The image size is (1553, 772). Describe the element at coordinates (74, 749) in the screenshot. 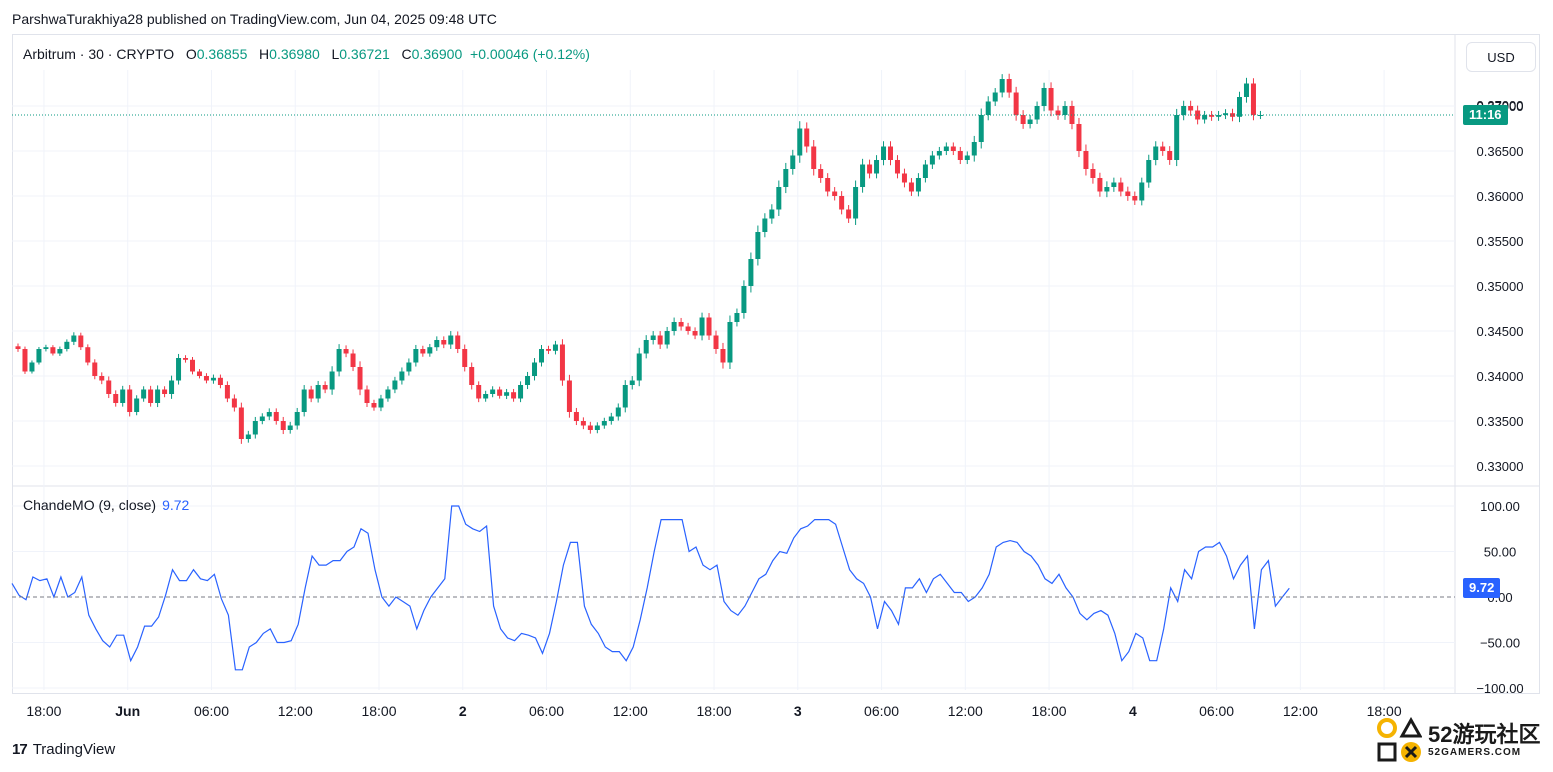

I see `tradingview-wordmark: TradingView` at that location.